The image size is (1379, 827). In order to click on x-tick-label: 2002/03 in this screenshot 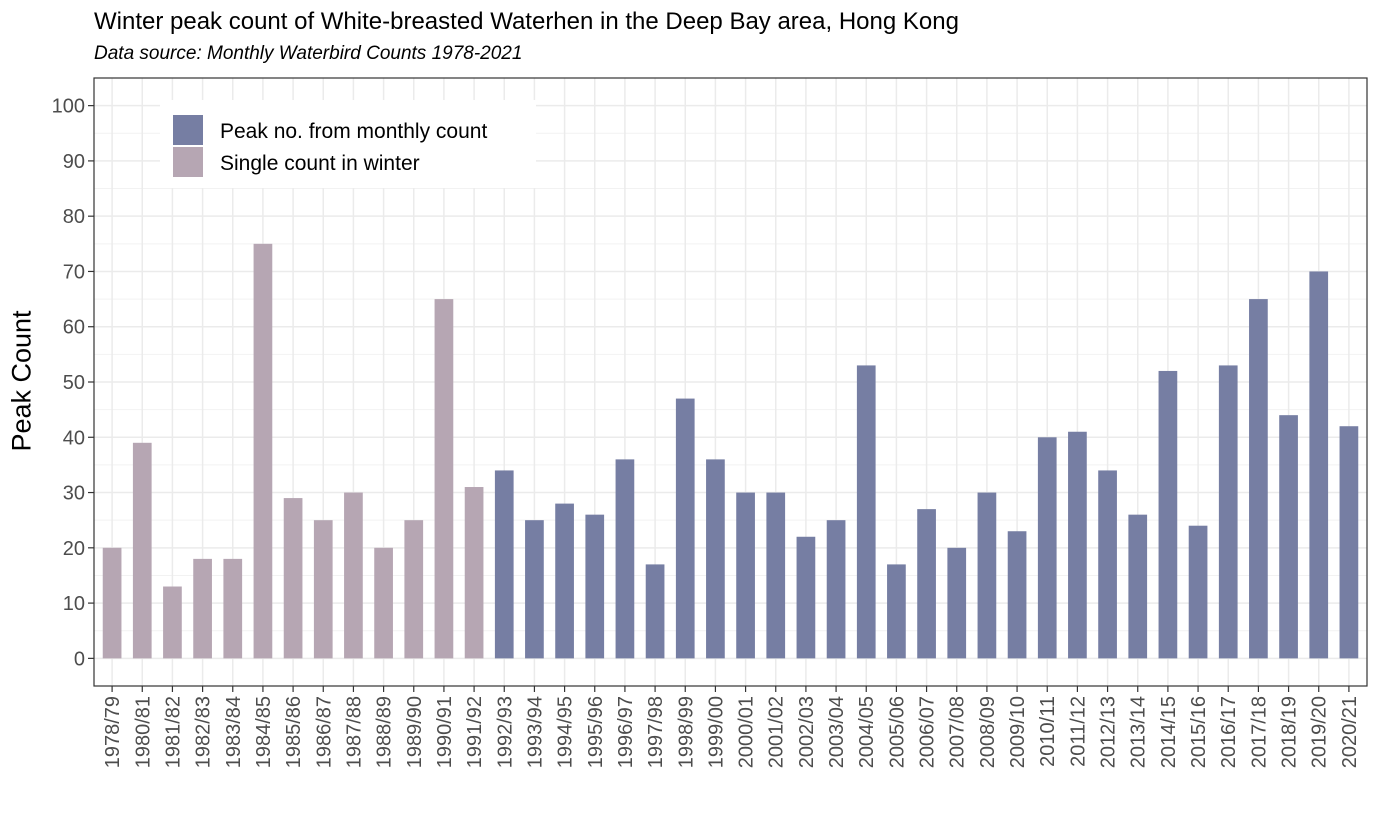, I will do `click(807, 732)`.